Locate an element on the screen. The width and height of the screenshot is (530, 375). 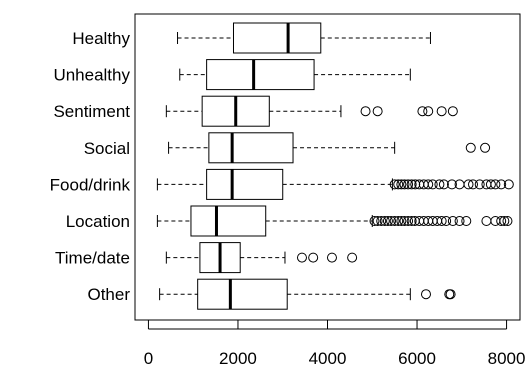
category-label-social: Social is located at coordinates (107, 148).